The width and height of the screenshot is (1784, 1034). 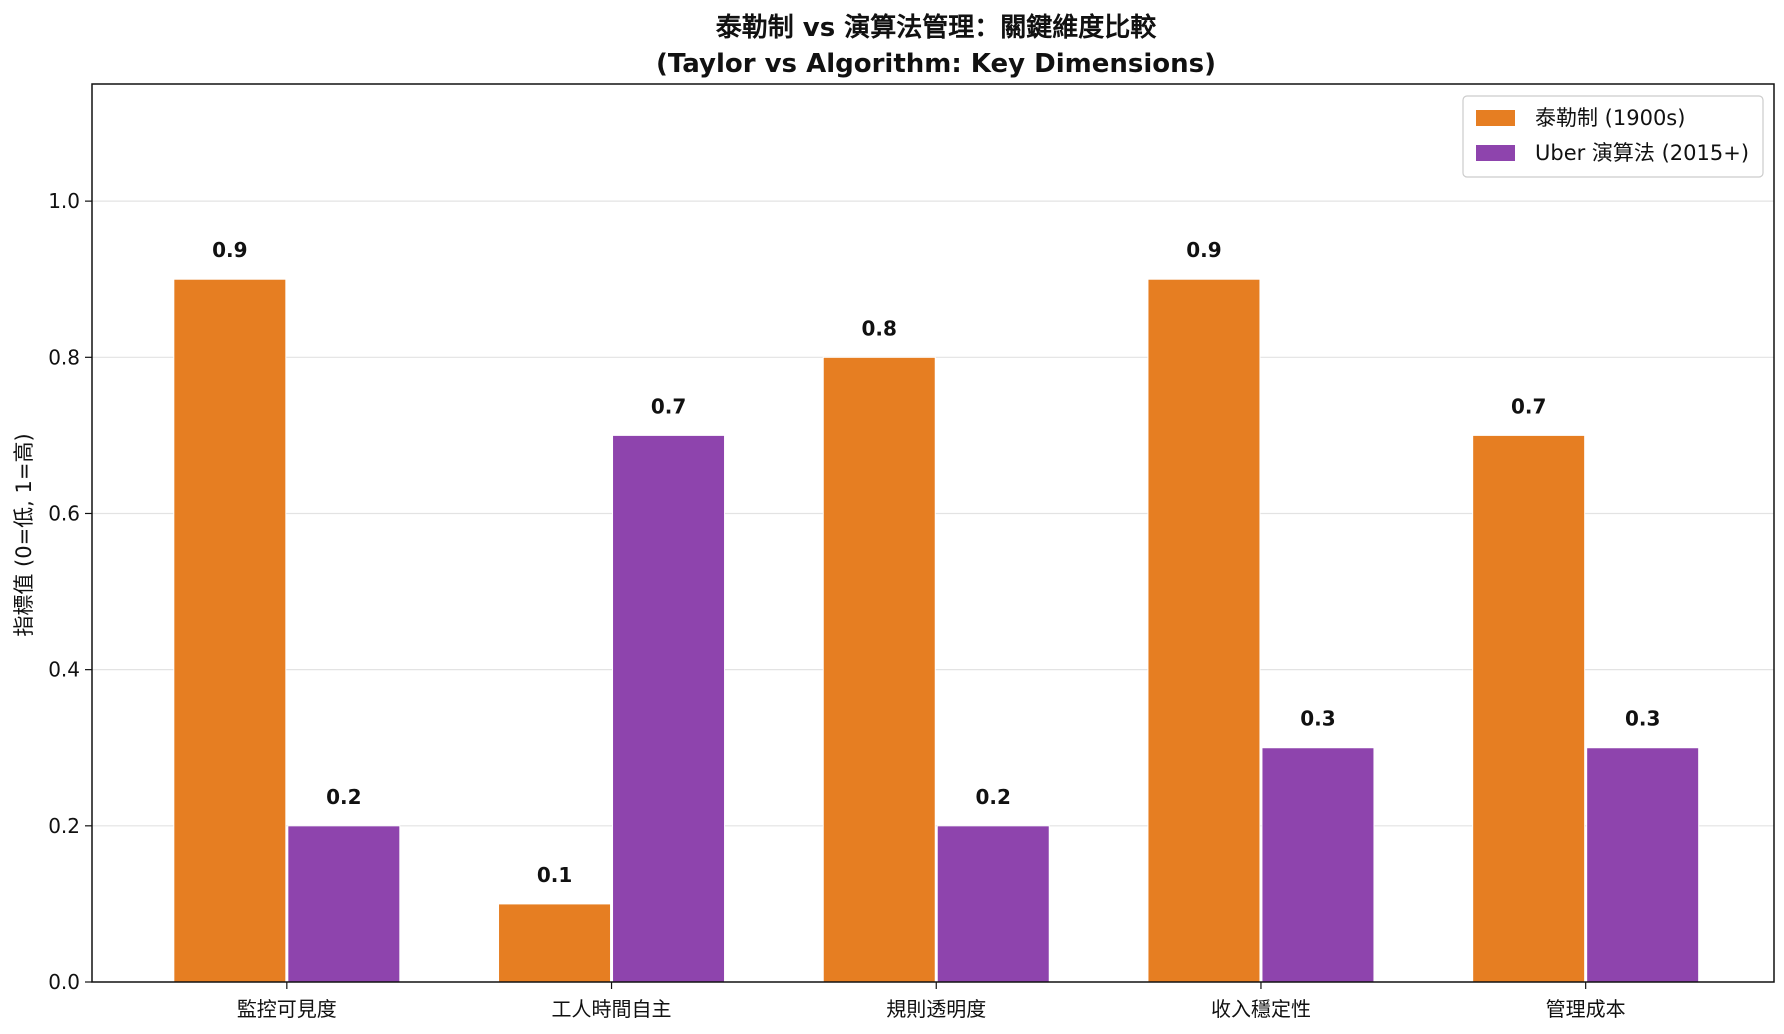 I want to click on legend-swatch-taylor, so click(x=1495, y=118).